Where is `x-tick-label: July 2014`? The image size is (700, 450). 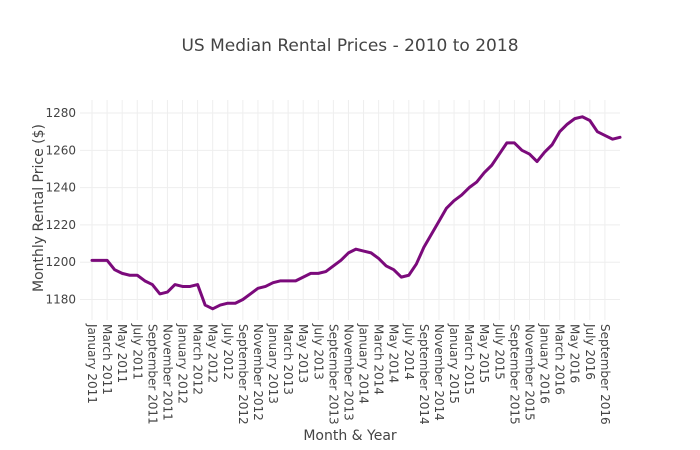
x-tick-label: July 2014 is located at coordinates (409, 351).